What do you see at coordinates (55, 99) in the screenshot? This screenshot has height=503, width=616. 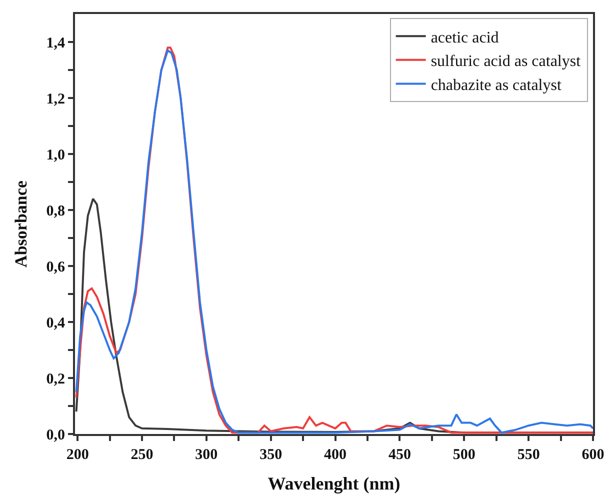 I see `y-tick-label: 1,2` at bounding box center [55, 99].